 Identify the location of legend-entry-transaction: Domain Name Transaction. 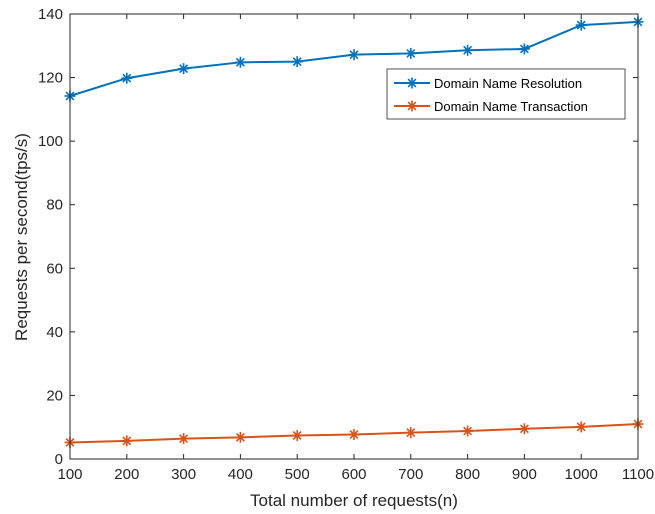
(491, 106).